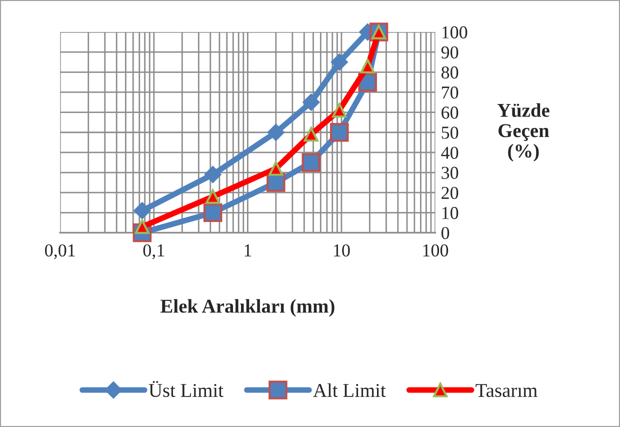 The height and width of the screenshot is (427, 620). I want to click on y-axis-title: Yüzde Geçen (%), so click(523, 132).